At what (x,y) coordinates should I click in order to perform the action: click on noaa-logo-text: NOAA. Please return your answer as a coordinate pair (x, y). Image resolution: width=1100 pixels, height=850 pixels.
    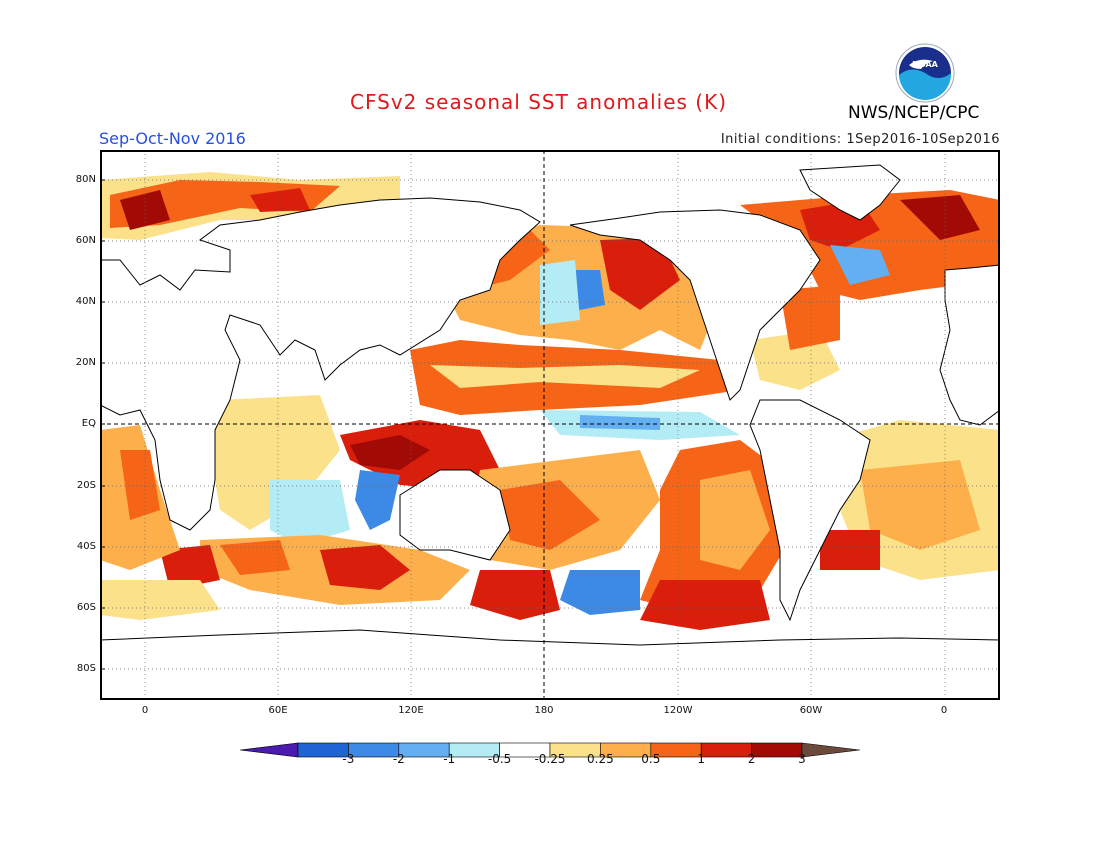
    Looking at the image, I should click on (925, 64).